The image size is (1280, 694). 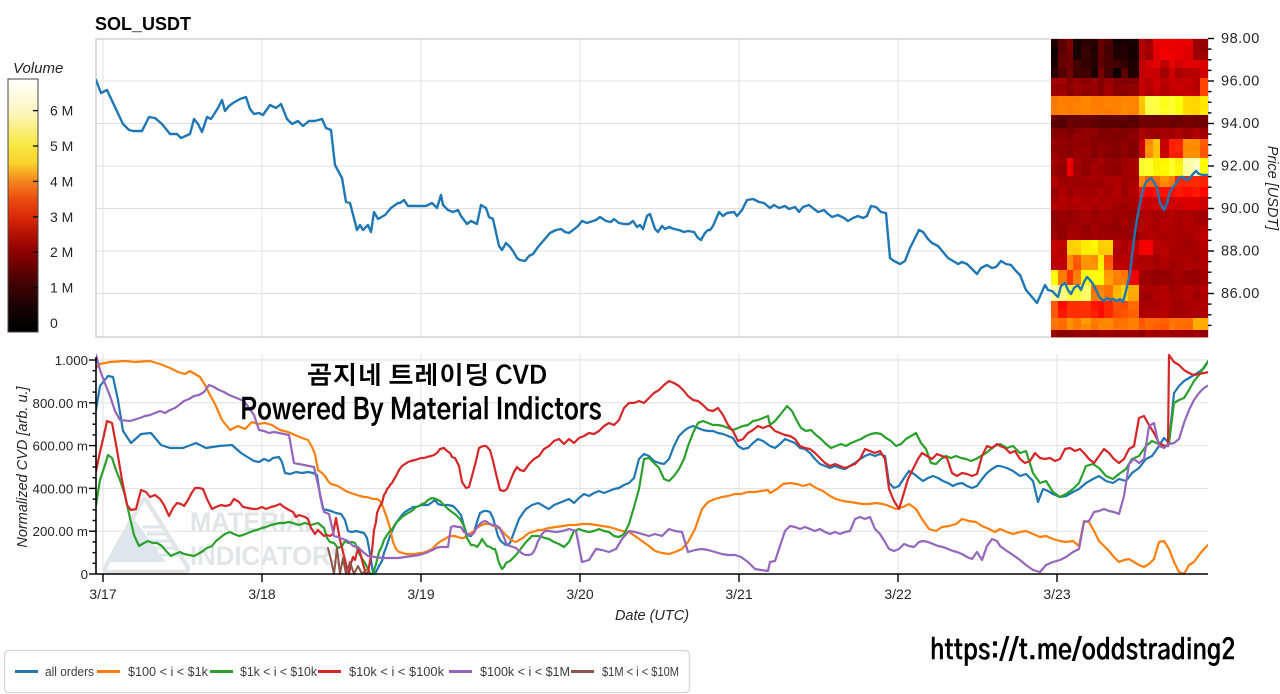 I want to click on svg-text: 5 M, so click(x=61, y=146).